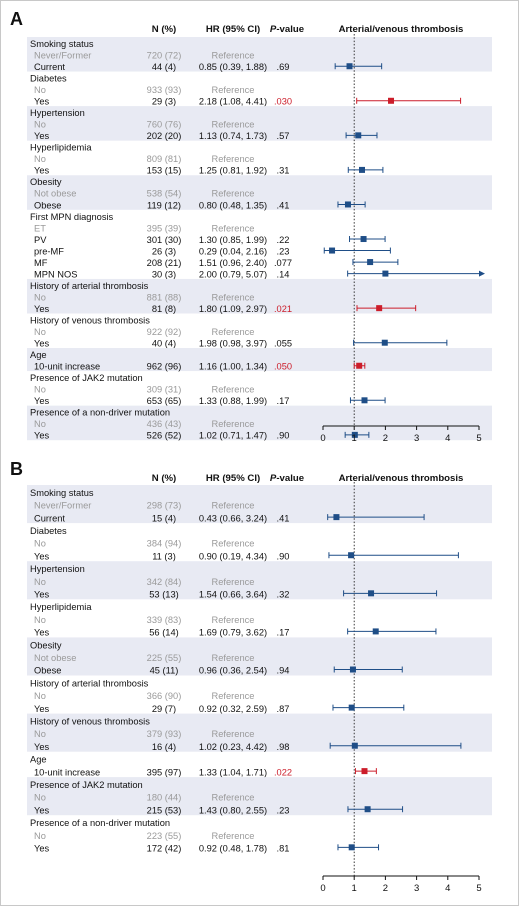 This screenshot has width=520, height=907. I want to click on group-label: History of arterial thrombosis, so click(89, 683).